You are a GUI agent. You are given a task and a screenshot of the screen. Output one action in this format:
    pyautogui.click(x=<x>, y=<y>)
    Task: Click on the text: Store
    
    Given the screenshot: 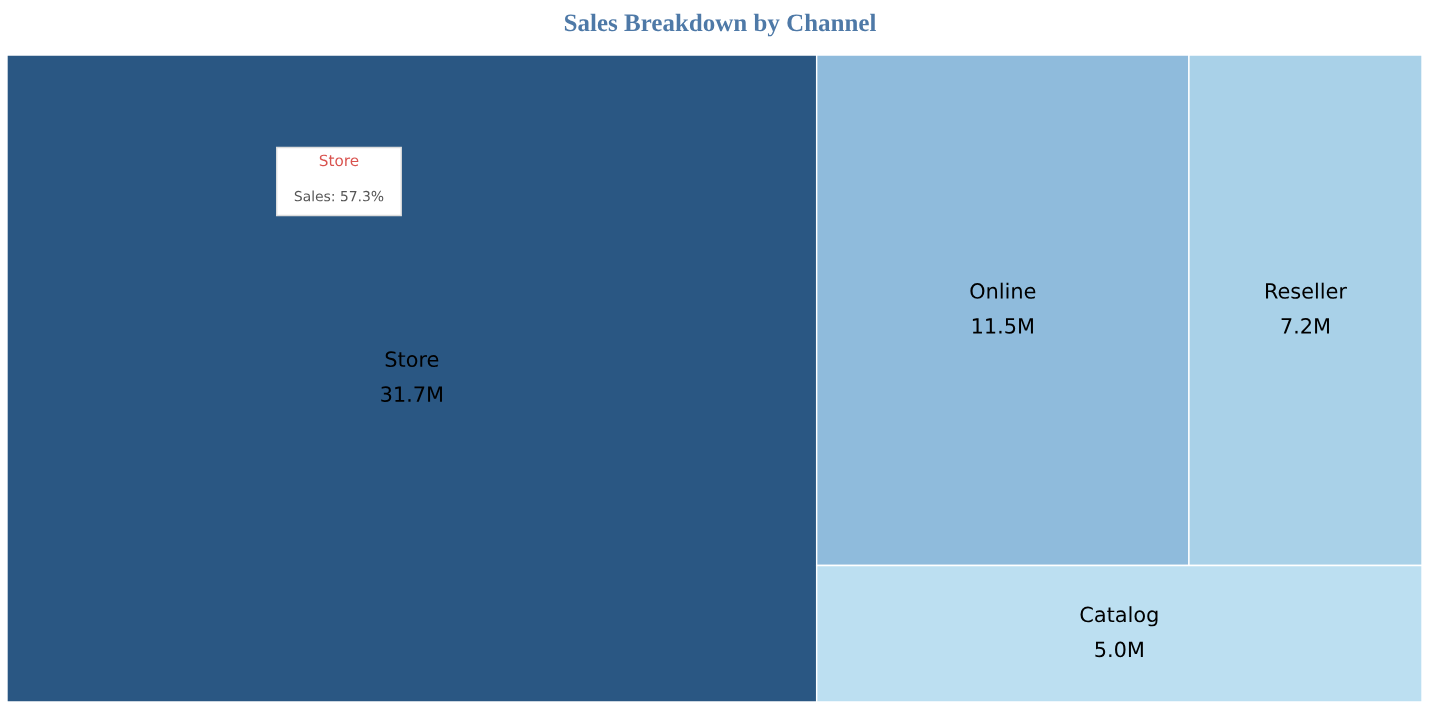 What is the action you would take?
    pyautogui.click(x=339, y=160)
    